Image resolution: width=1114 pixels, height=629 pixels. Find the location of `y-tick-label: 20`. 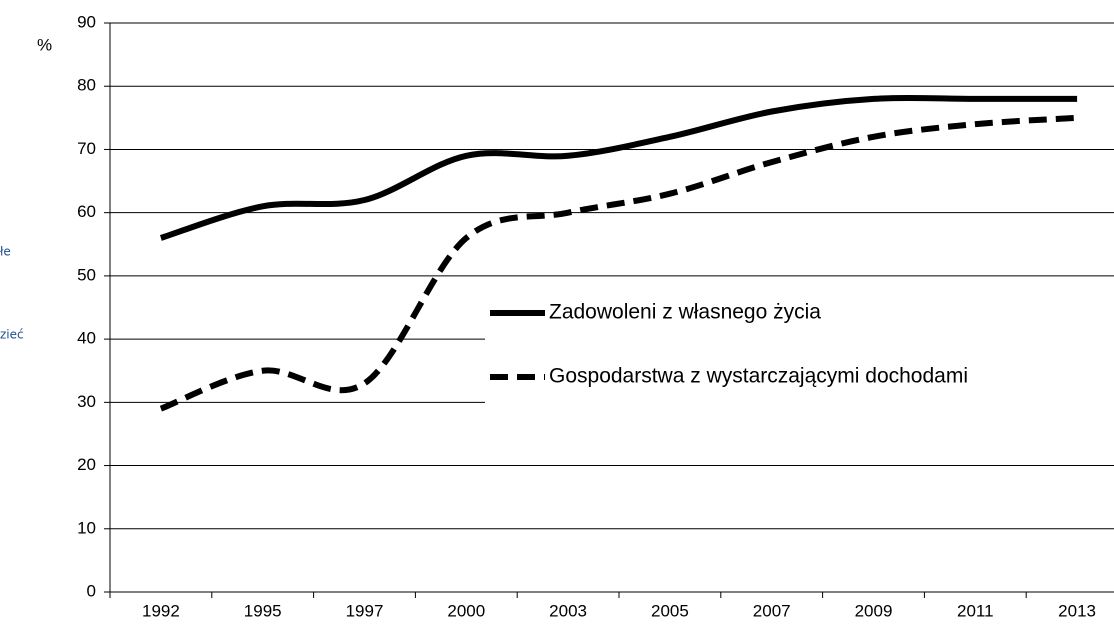

y-tick-label: 20 is located at coordinates (86, 464).